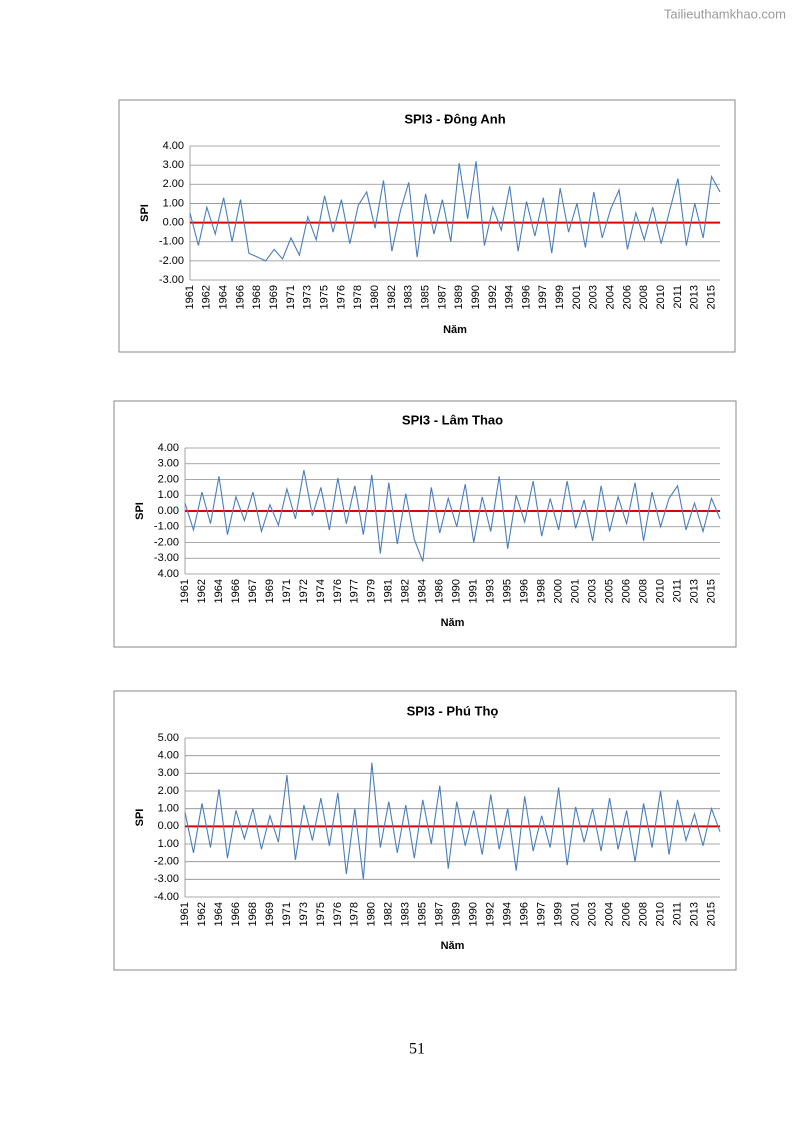 Image resolution: width=794 pixels, height=1123 pixels. I want to click on x-tick-label: 1977, so click(355, 591).